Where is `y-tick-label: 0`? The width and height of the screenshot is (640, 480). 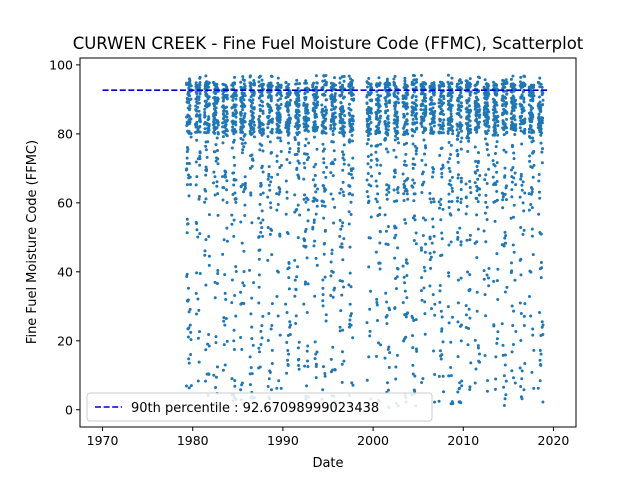 y-tick-label: 0 is located at coordinates (69, 409).